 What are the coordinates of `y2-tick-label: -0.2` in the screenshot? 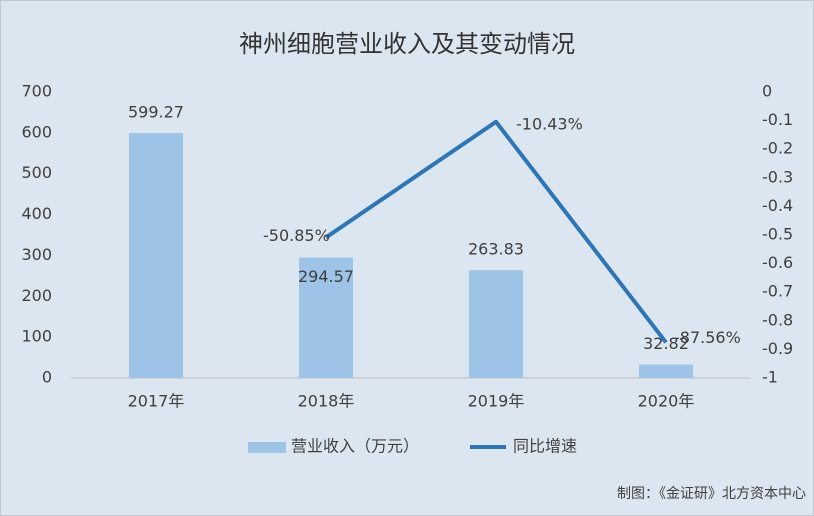 It's located at (777, 148).